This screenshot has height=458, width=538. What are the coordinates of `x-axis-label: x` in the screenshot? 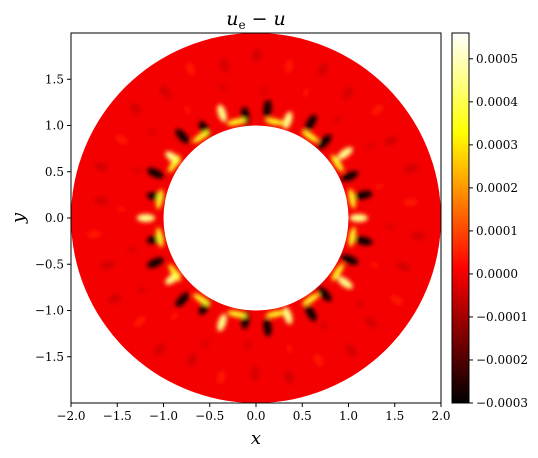 It's located at (256, 438).